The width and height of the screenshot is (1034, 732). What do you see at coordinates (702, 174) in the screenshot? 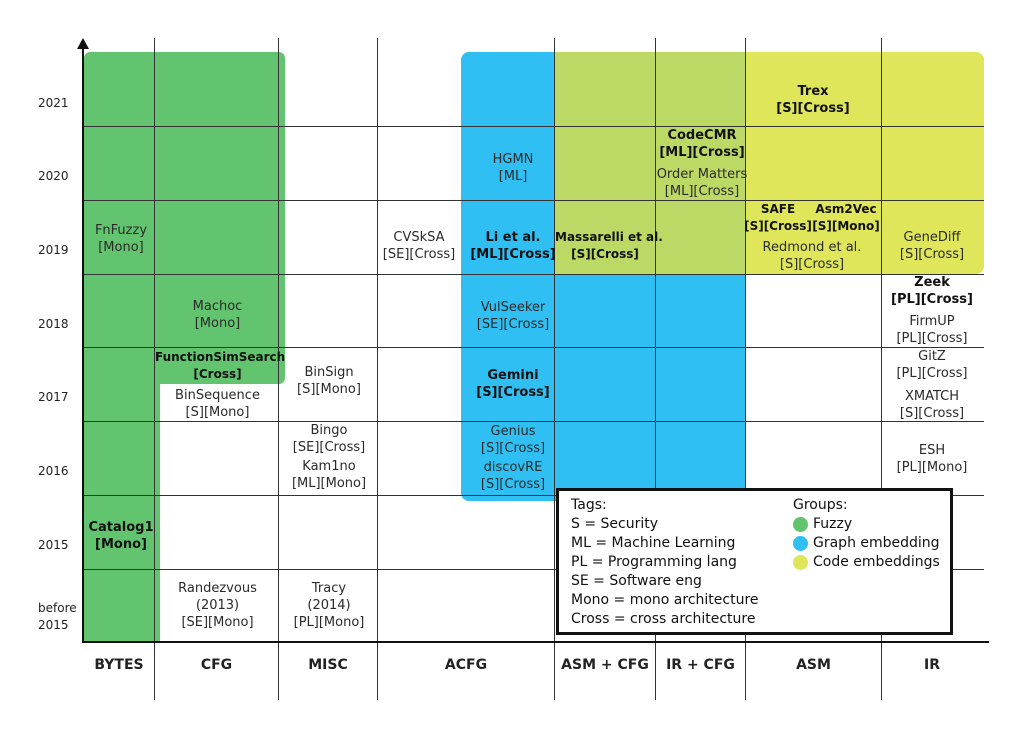
I see `entry-name: Order Matters` at bounding box center [702, 174].